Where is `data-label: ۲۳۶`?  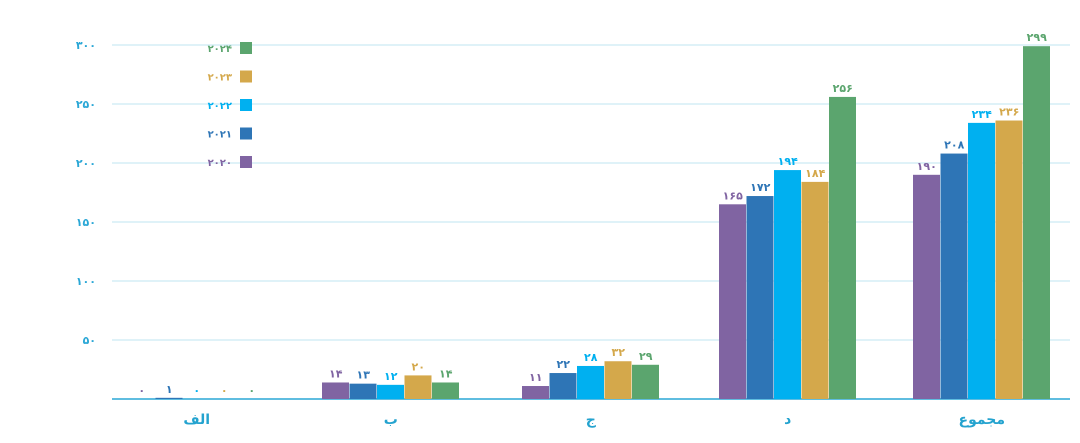 data-label: ۲۳۶ is located at coordinates (1009, 112).